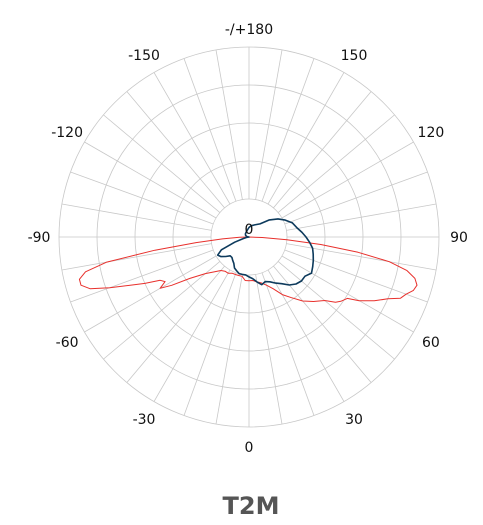 Image resolution: width=483 pixels, height=525 pixels. Describe the element at coordinates (249, 448) in the screenshot. I see `angle-label: 0` at that location.